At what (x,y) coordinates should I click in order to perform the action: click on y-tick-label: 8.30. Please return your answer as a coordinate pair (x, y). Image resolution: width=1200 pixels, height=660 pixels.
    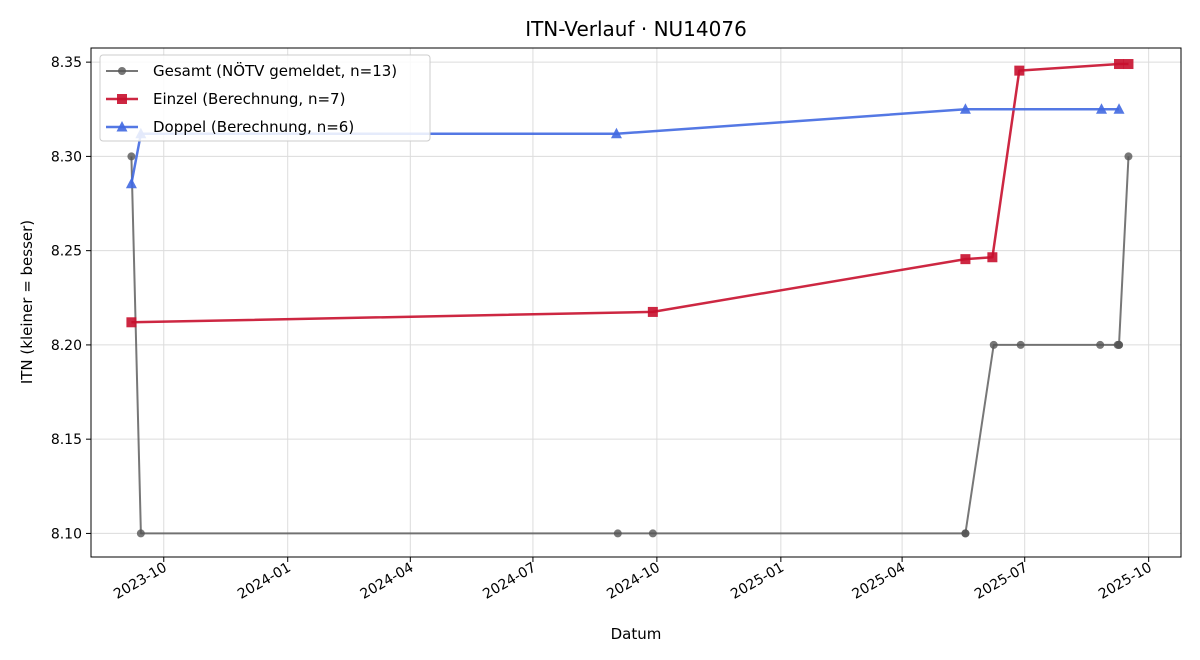
    Looking at the image, I should click on (66, 157).